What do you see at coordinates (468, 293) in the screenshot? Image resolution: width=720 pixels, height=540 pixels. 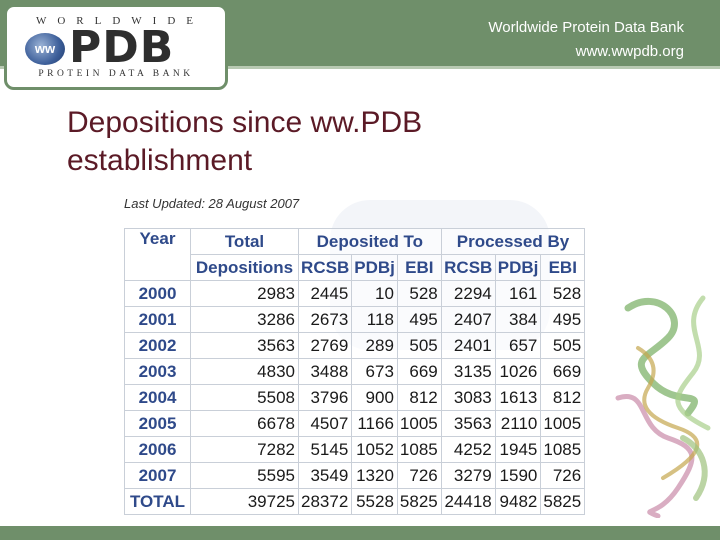 I see `row-value-cell: 2294` at bounding box center [468, 293].